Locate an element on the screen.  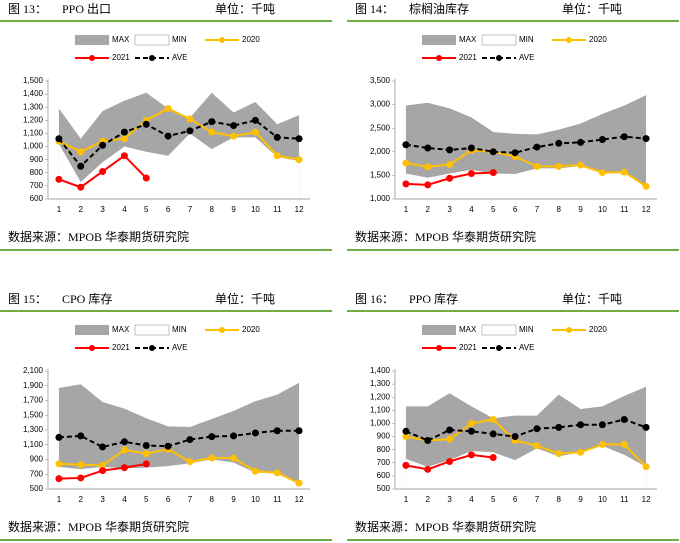
figure-label: 图 13： is located at coordinates (27, 9).